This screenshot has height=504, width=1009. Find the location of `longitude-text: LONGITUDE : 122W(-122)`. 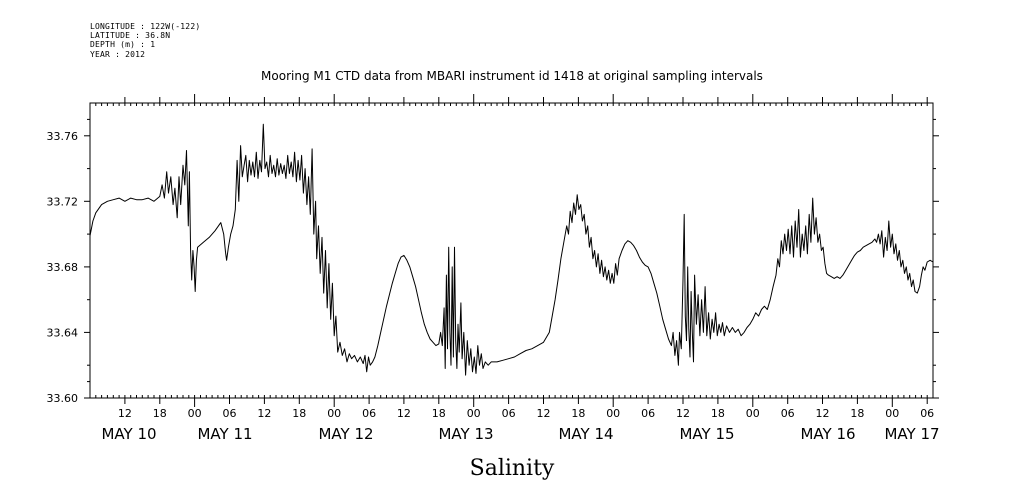

longitude-text: LONGITUDE : 122W(-122) is located at coordinates (145, 26).